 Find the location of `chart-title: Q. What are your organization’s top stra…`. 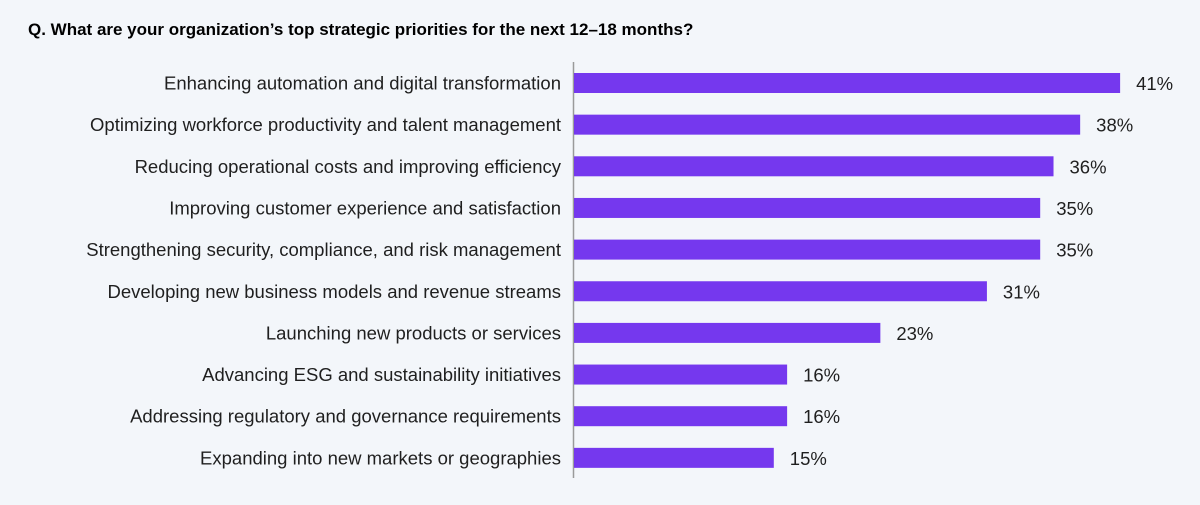

chart-title: Q. What are your organization’s top stra… is located at coordinates (361, 29).